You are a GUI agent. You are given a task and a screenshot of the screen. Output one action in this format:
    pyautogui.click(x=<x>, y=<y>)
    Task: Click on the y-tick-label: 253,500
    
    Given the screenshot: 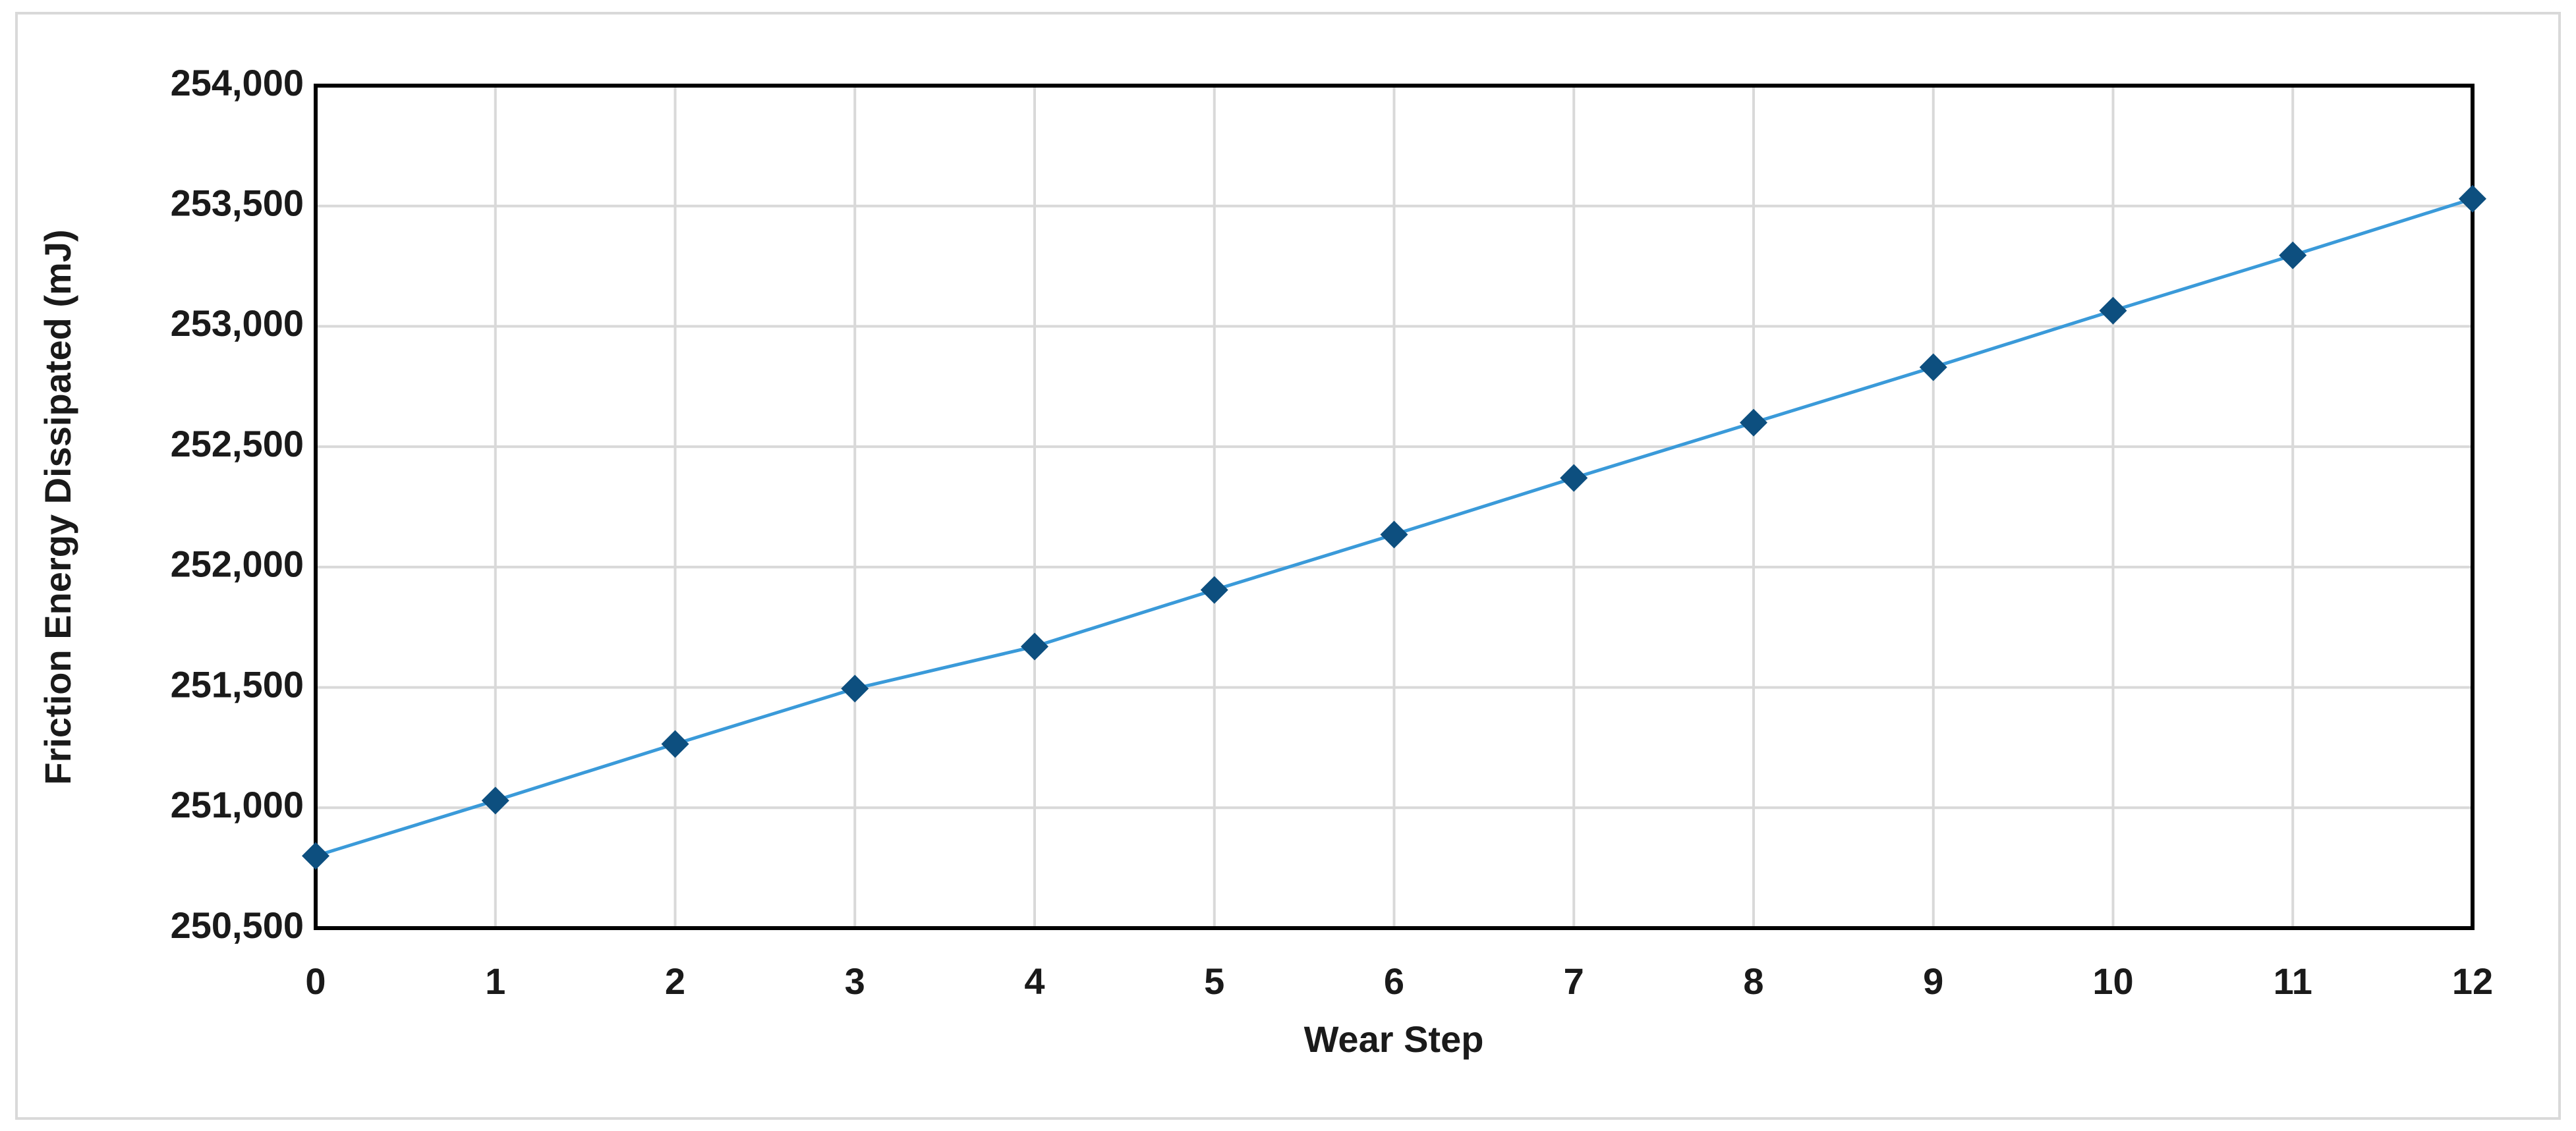 What is the action you would take?
    pyautogui.click(x=238, y=203)
    